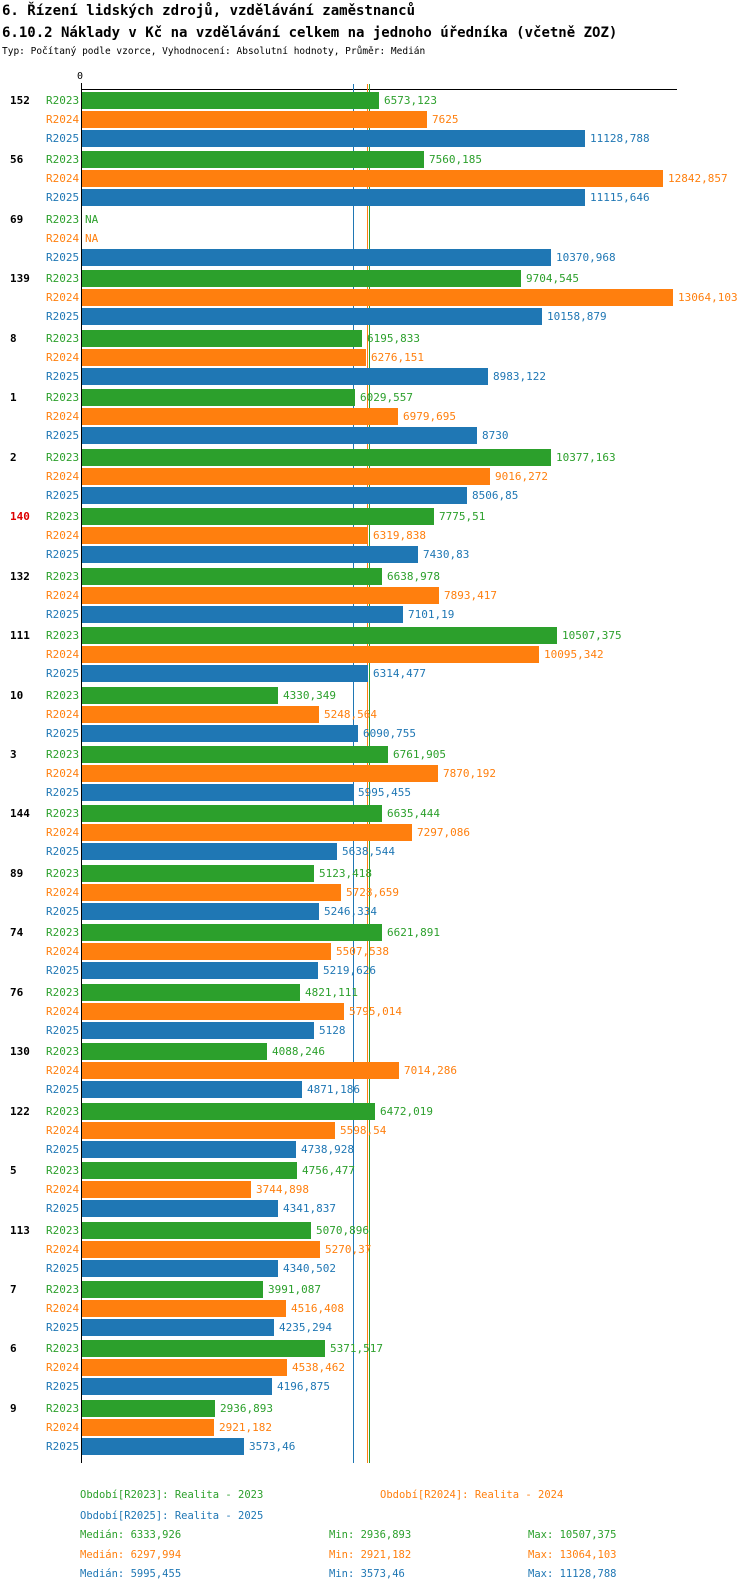  Describe the element at coordinates (172, 1495) in the screenshot. I see `legend-r2023: Období[R2023]: Realita - 2023` at that location.